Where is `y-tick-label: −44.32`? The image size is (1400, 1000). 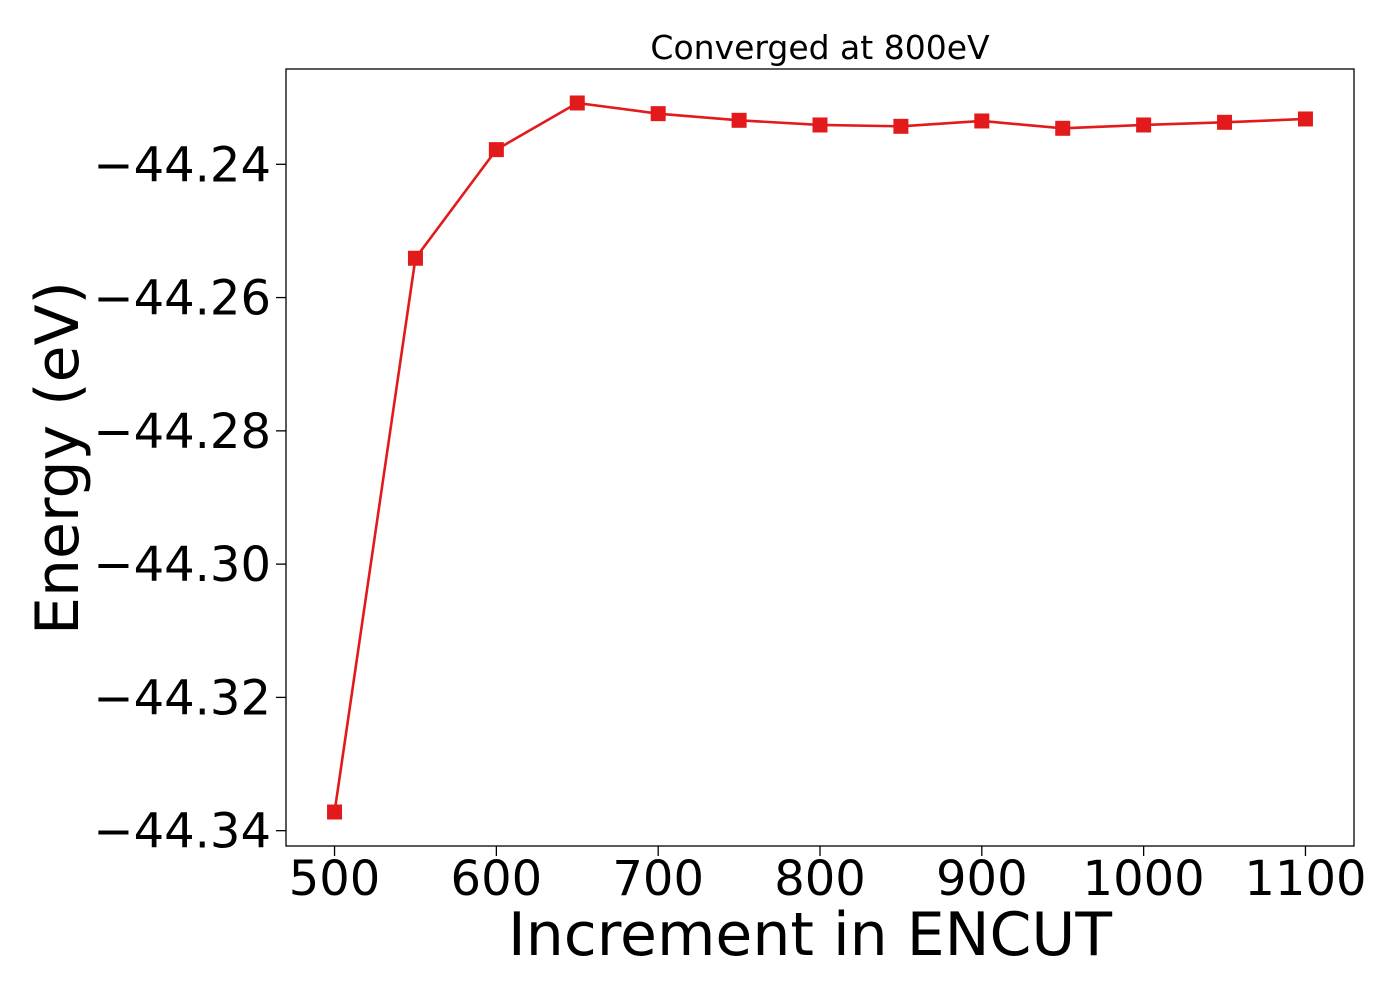 y-tick-label: −44.32 is located at coordinates (182, 698).